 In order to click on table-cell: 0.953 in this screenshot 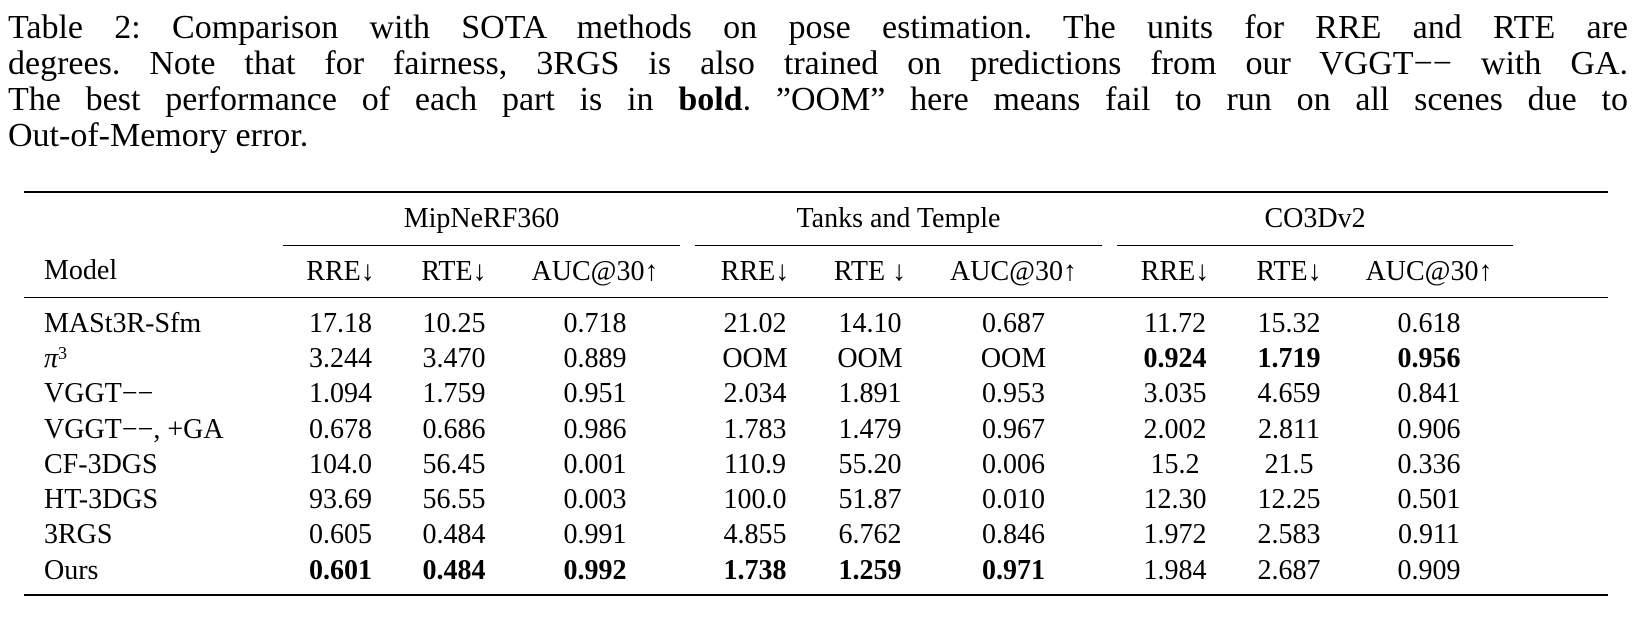, I will do `click(1013, 394)`.